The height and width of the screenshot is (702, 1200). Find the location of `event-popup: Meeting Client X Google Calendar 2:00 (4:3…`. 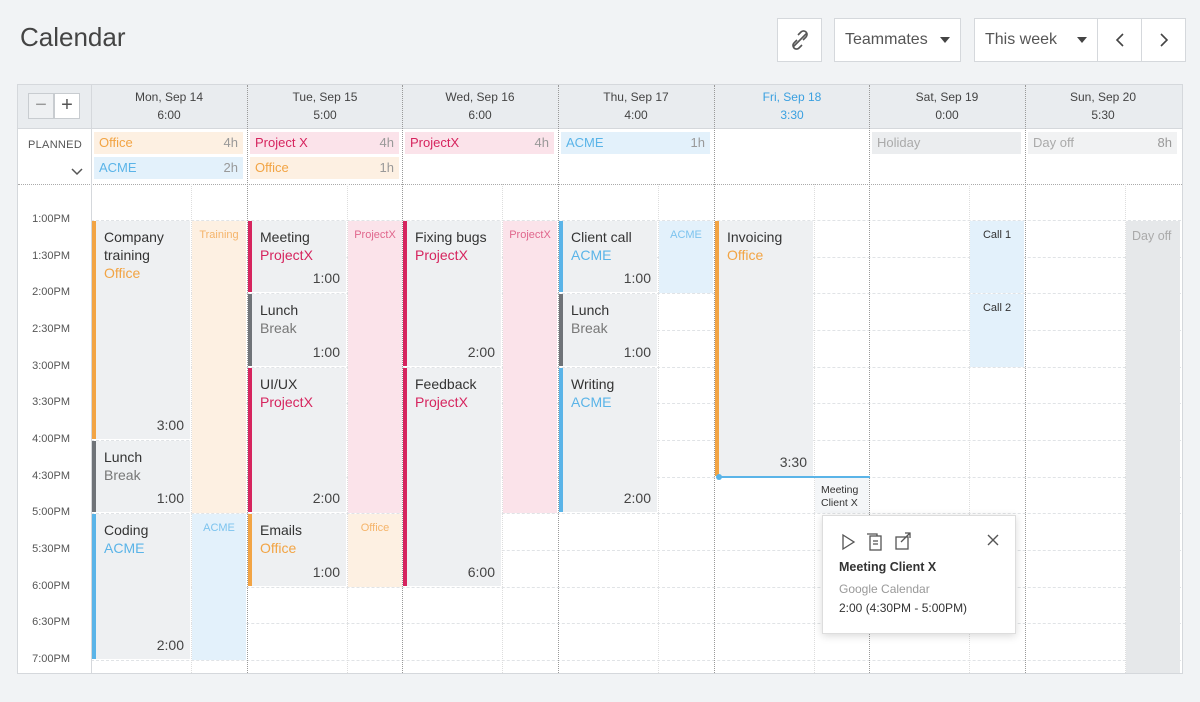

event-popup: Meeting Client X Google Calendar 2:00 (4:3… is located at coordinates (919, 574).